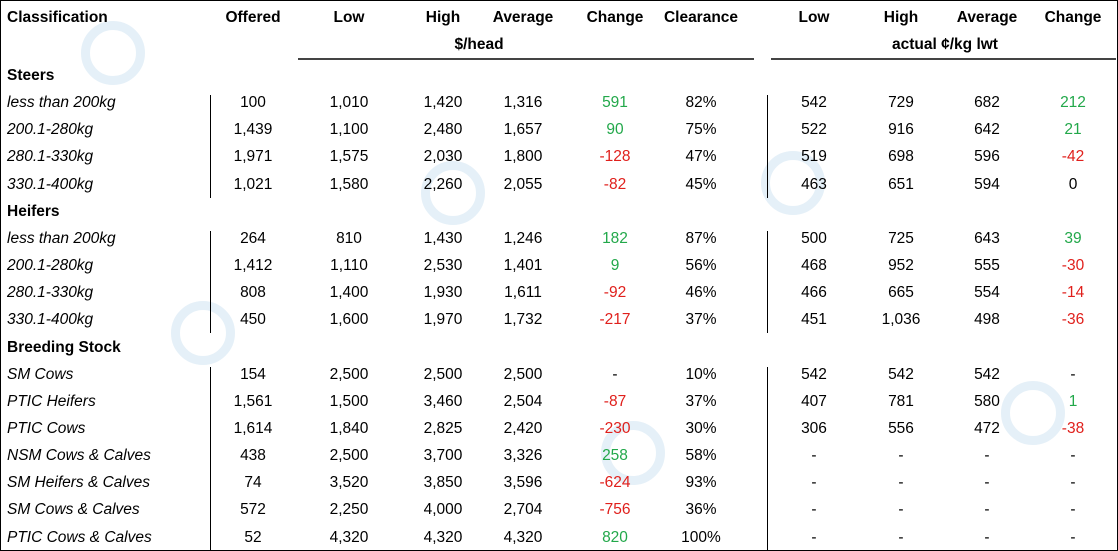 The image size is (1118, 551). I want to click on cell-value: 555, so click(987, 266).